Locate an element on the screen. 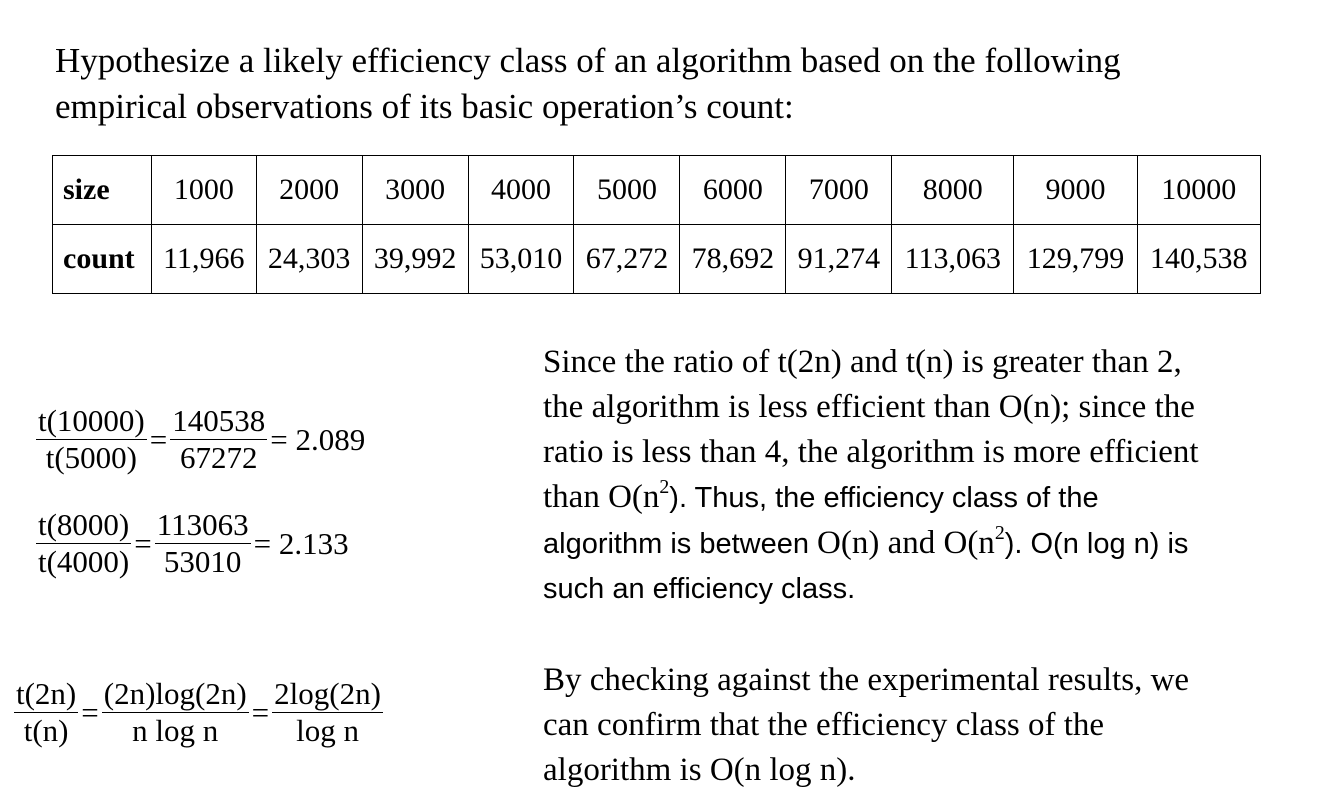 This screenshot has height=796, width=1334. size-row-header: size is located at coordinates (102, 190).